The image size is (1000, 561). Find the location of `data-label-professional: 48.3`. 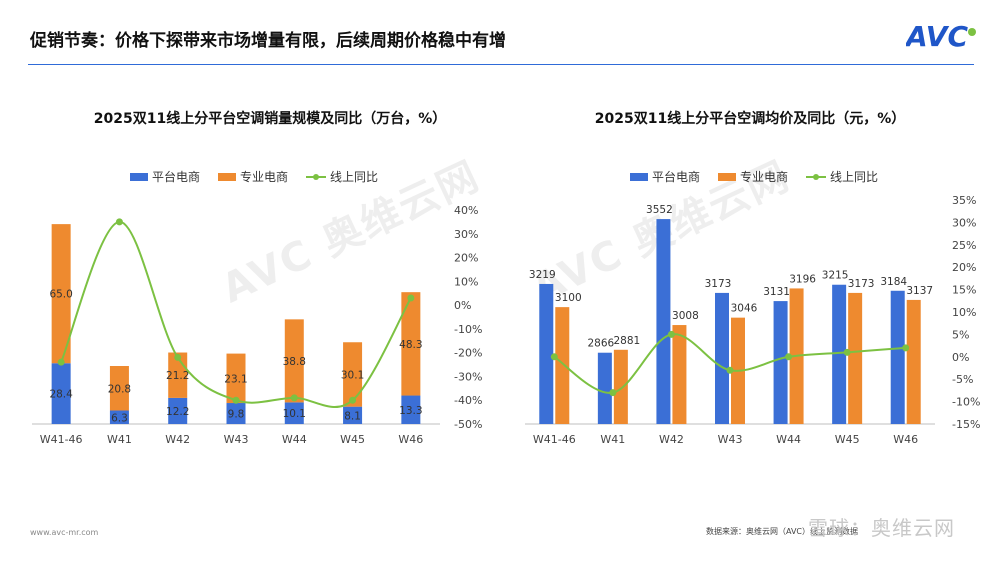

data-label-professional: 48.3 is located at coordinates (410, 345).